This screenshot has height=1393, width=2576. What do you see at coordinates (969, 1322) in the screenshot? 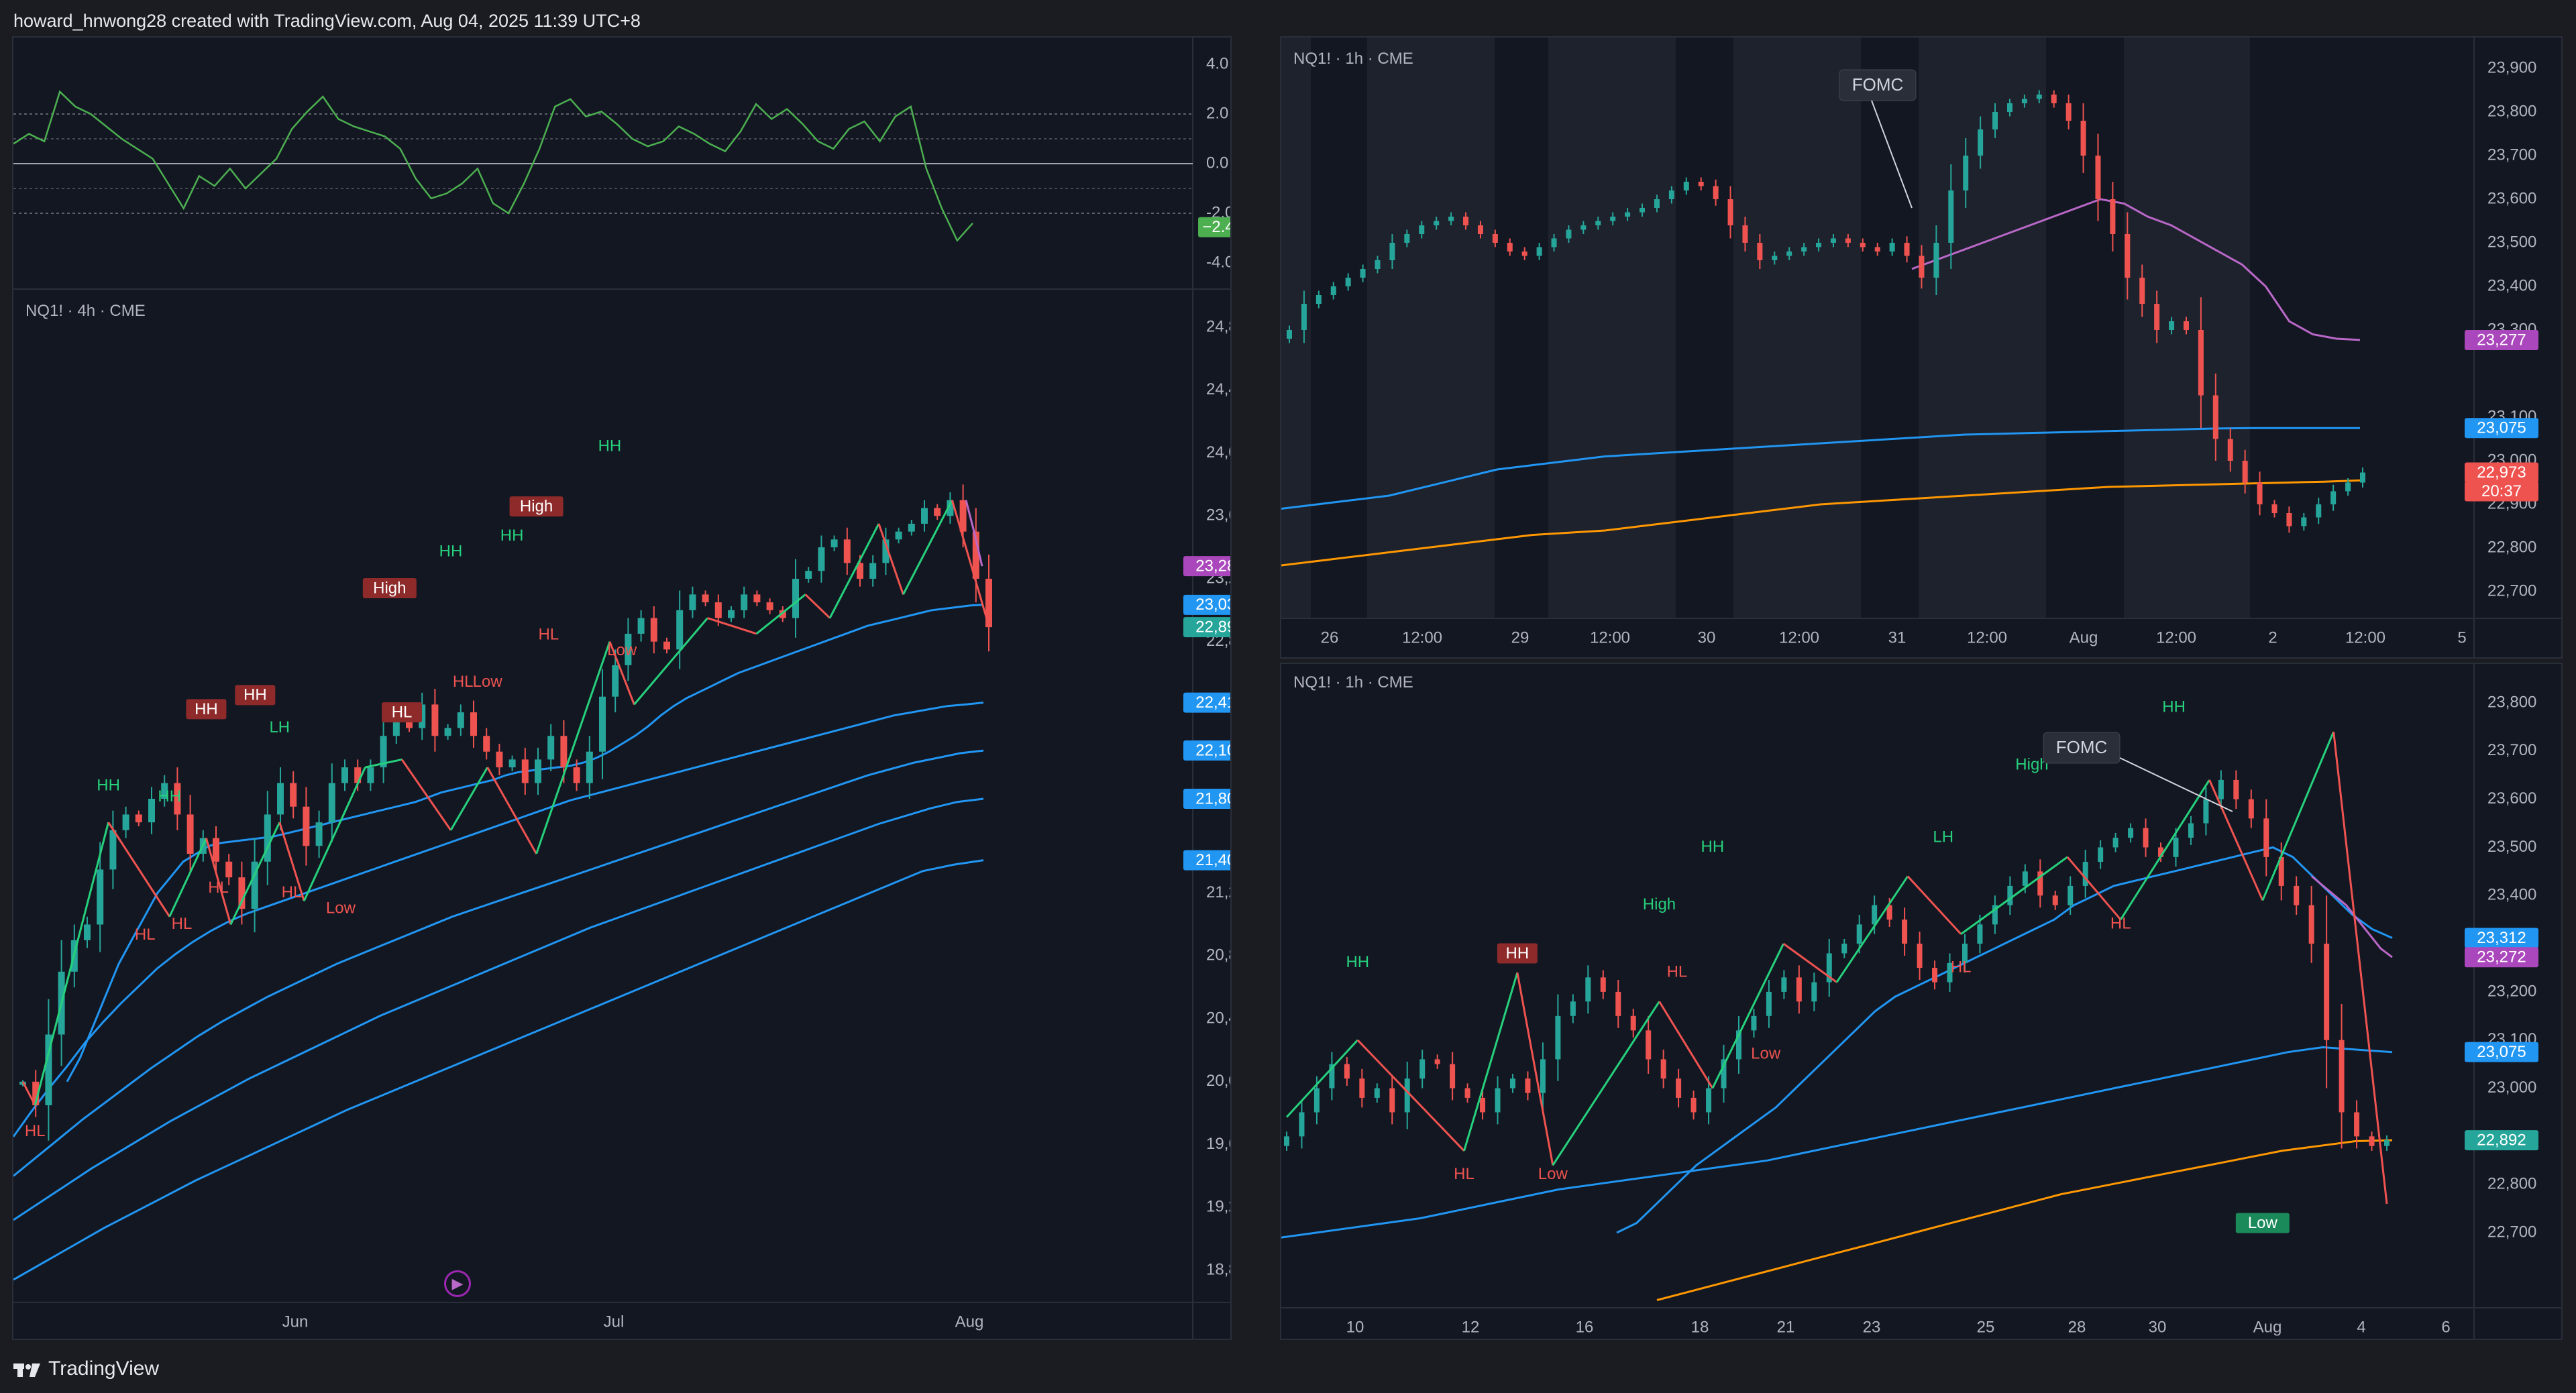
I see `main-x-tick: Aug` at bounding box center [969, 1322].